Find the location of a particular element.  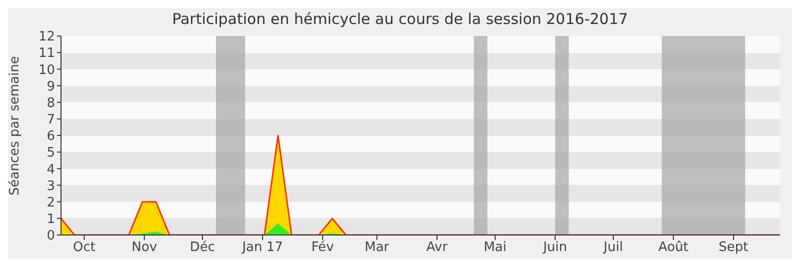

y-tick-label: 1 is located at coordinates (50, 220).